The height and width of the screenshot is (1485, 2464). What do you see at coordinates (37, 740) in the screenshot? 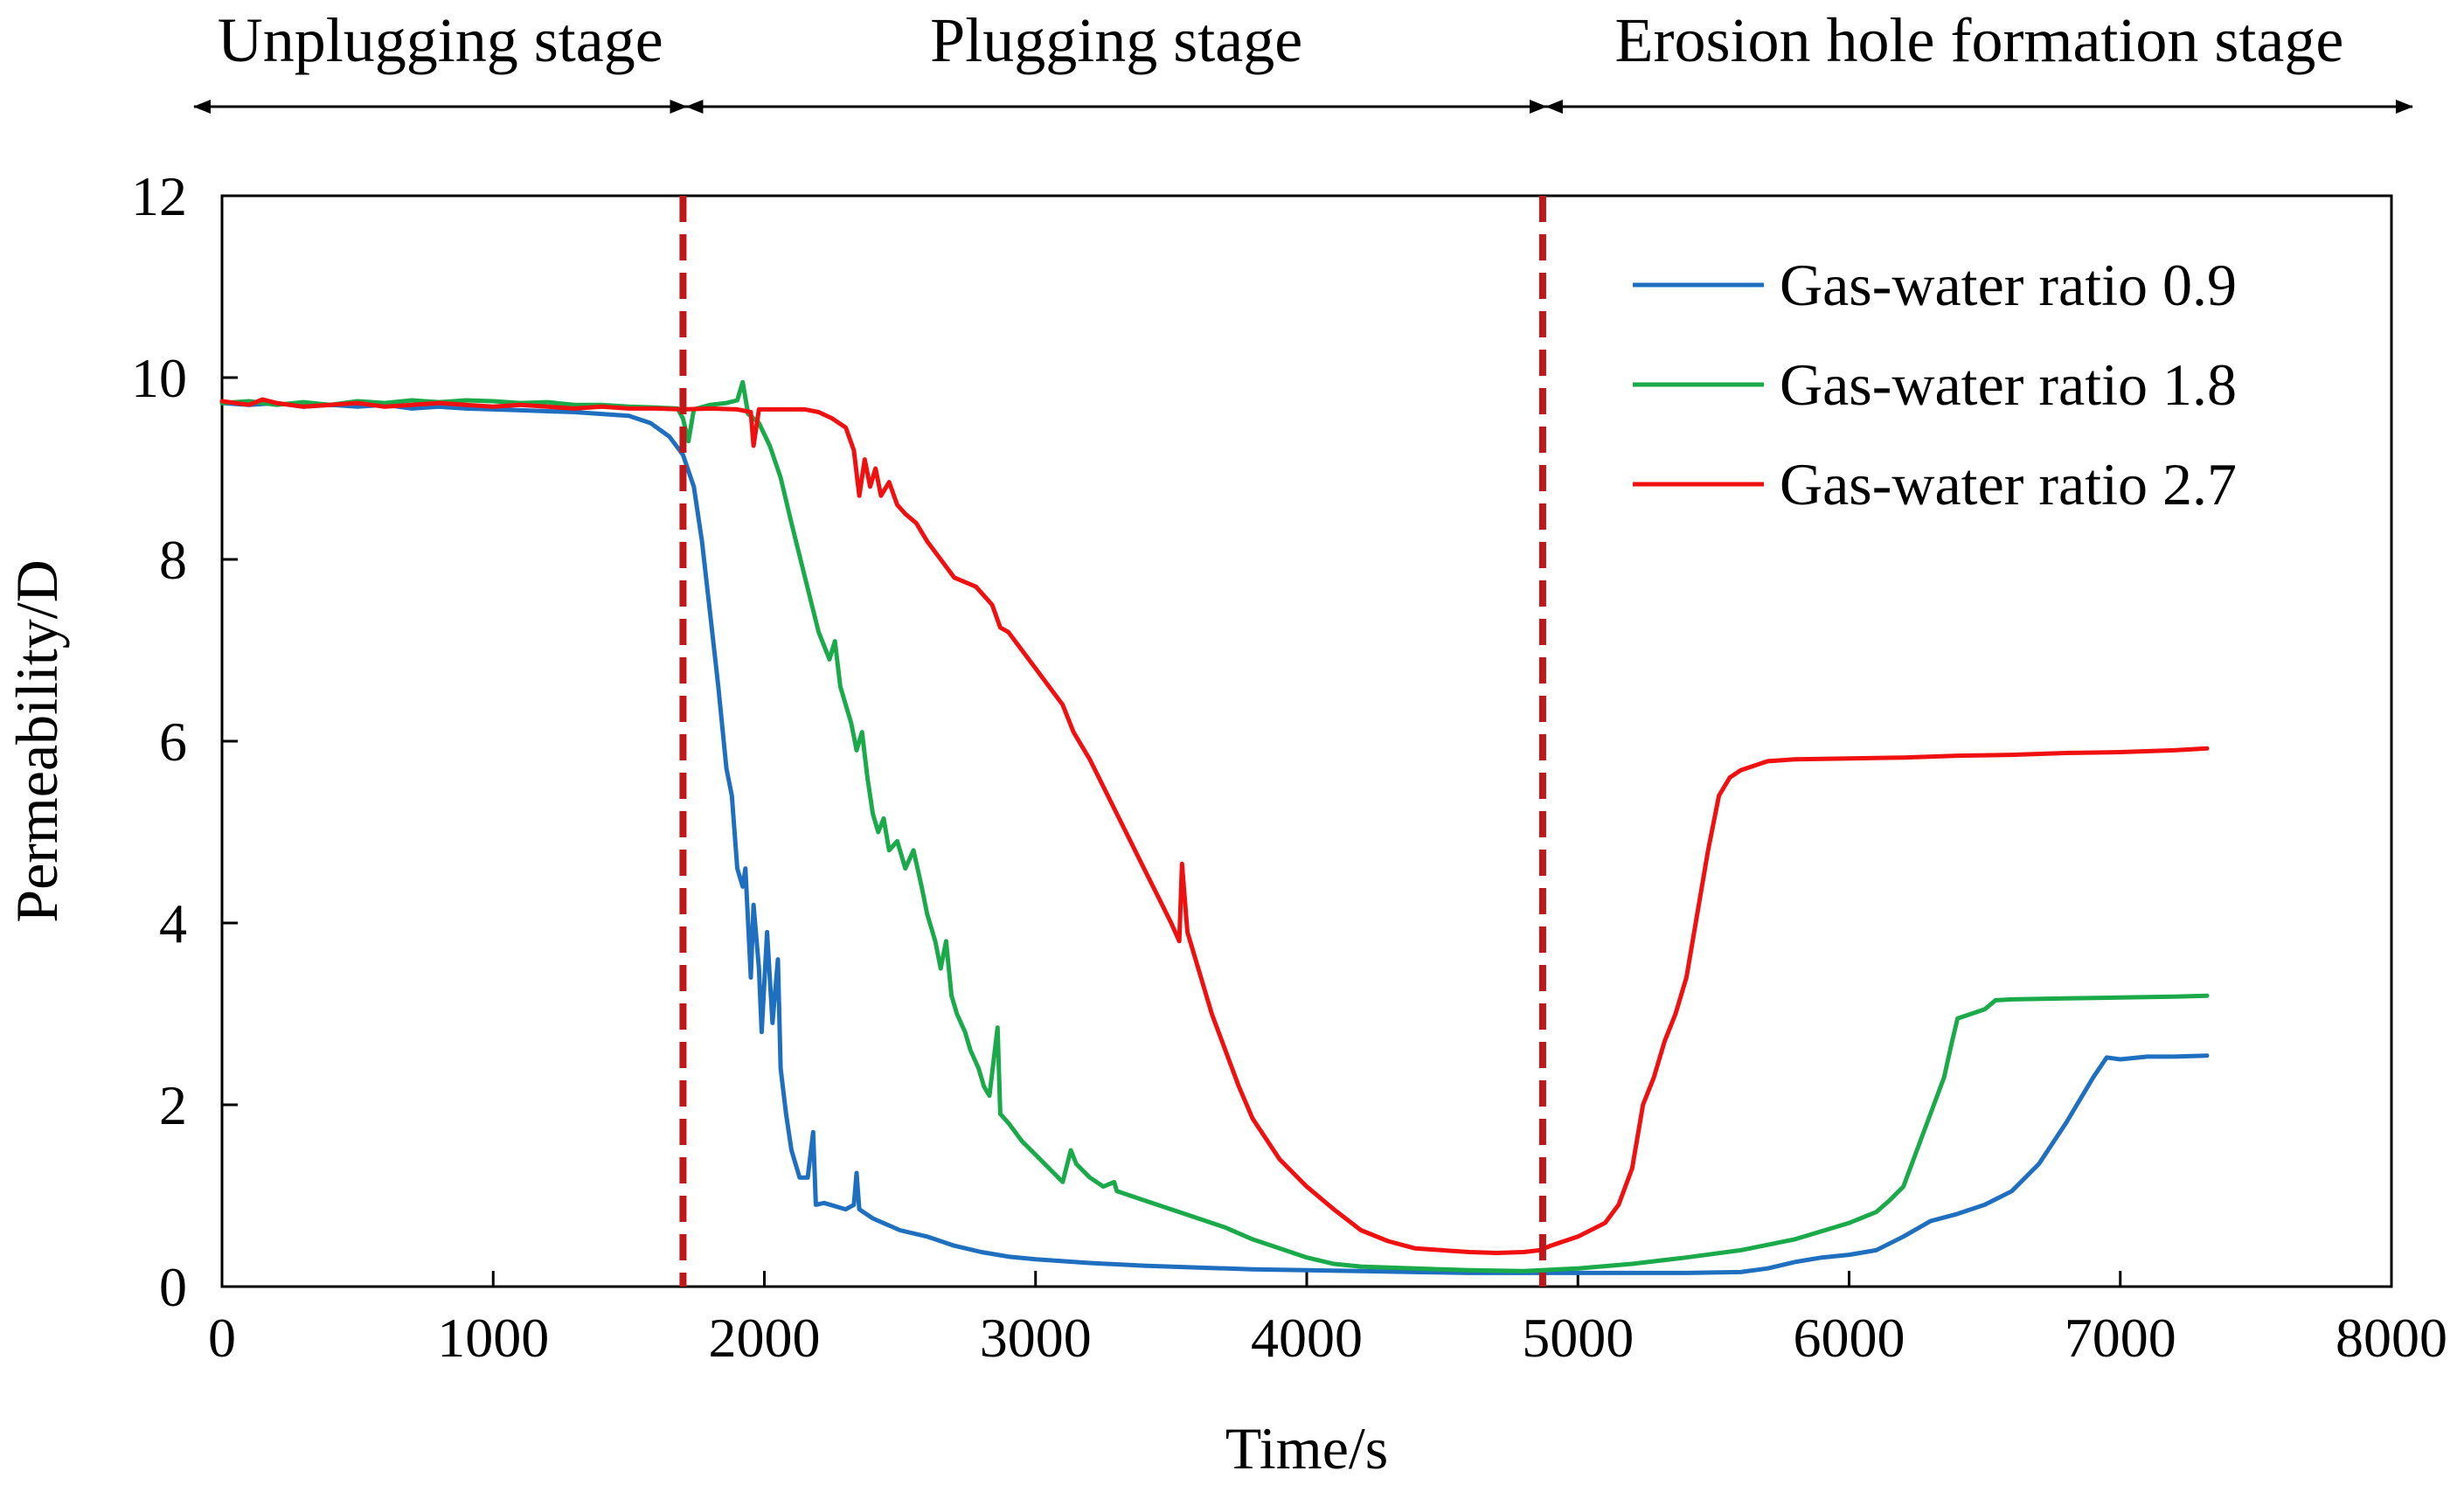
I see `y-axis-title: Permeability/D` at bounding box center [37, 740].